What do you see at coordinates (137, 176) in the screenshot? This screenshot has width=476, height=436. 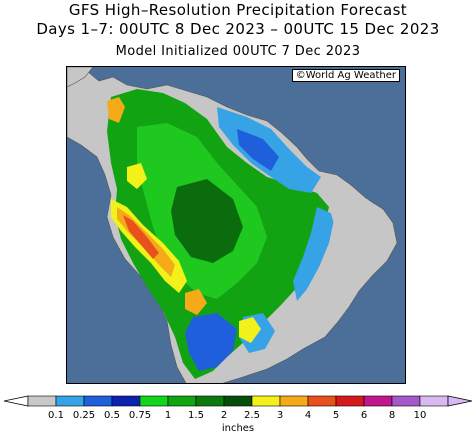 I see `rain-spot-north-yellow` at bounding box center [137, 176].